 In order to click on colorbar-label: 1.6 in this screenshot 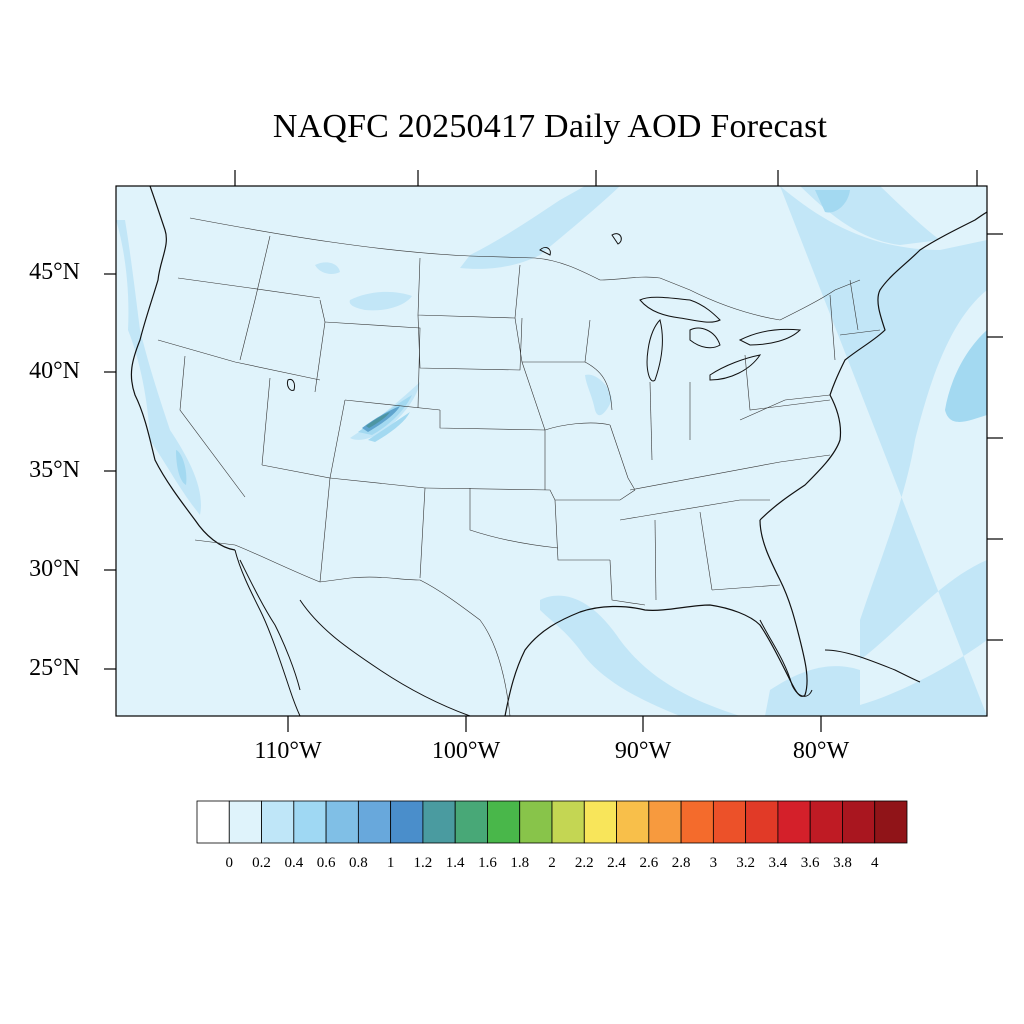, I will do `click(487, 863)`.